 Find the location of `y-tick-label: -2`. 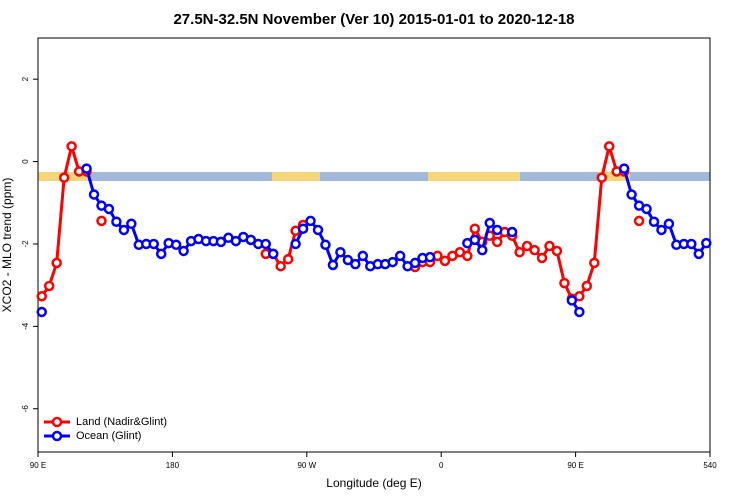

y-tick-label: -2 is located at coordinates (25, 244).